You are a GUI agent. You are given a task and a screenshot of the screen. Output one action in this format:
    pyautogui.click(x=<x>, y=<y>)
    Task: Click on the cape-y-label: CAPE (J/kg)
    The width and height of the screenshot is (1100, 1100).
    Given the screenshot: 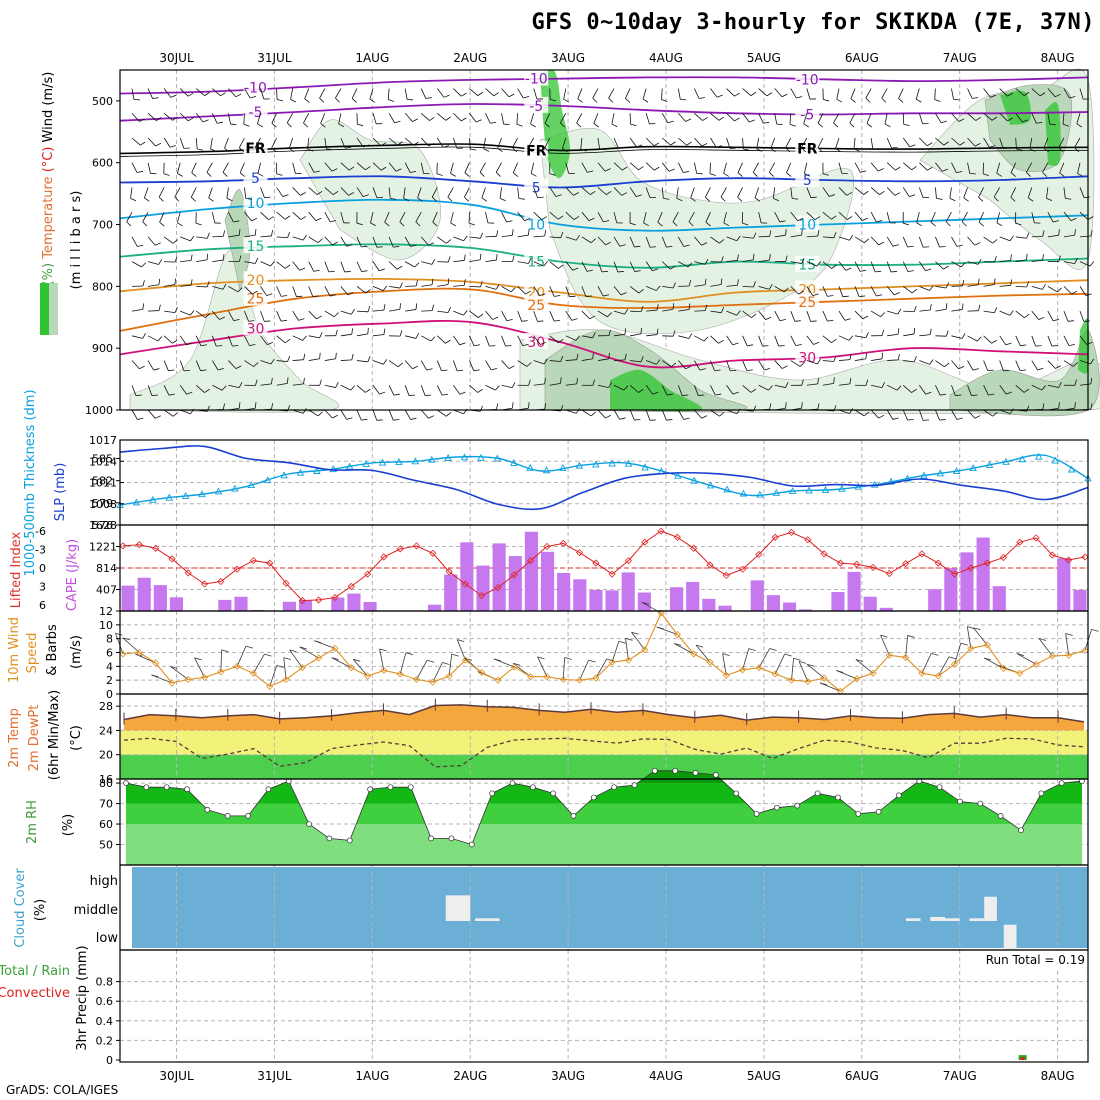 What is the action you would take?
    pyautogui.click(x=72, y=575)
    